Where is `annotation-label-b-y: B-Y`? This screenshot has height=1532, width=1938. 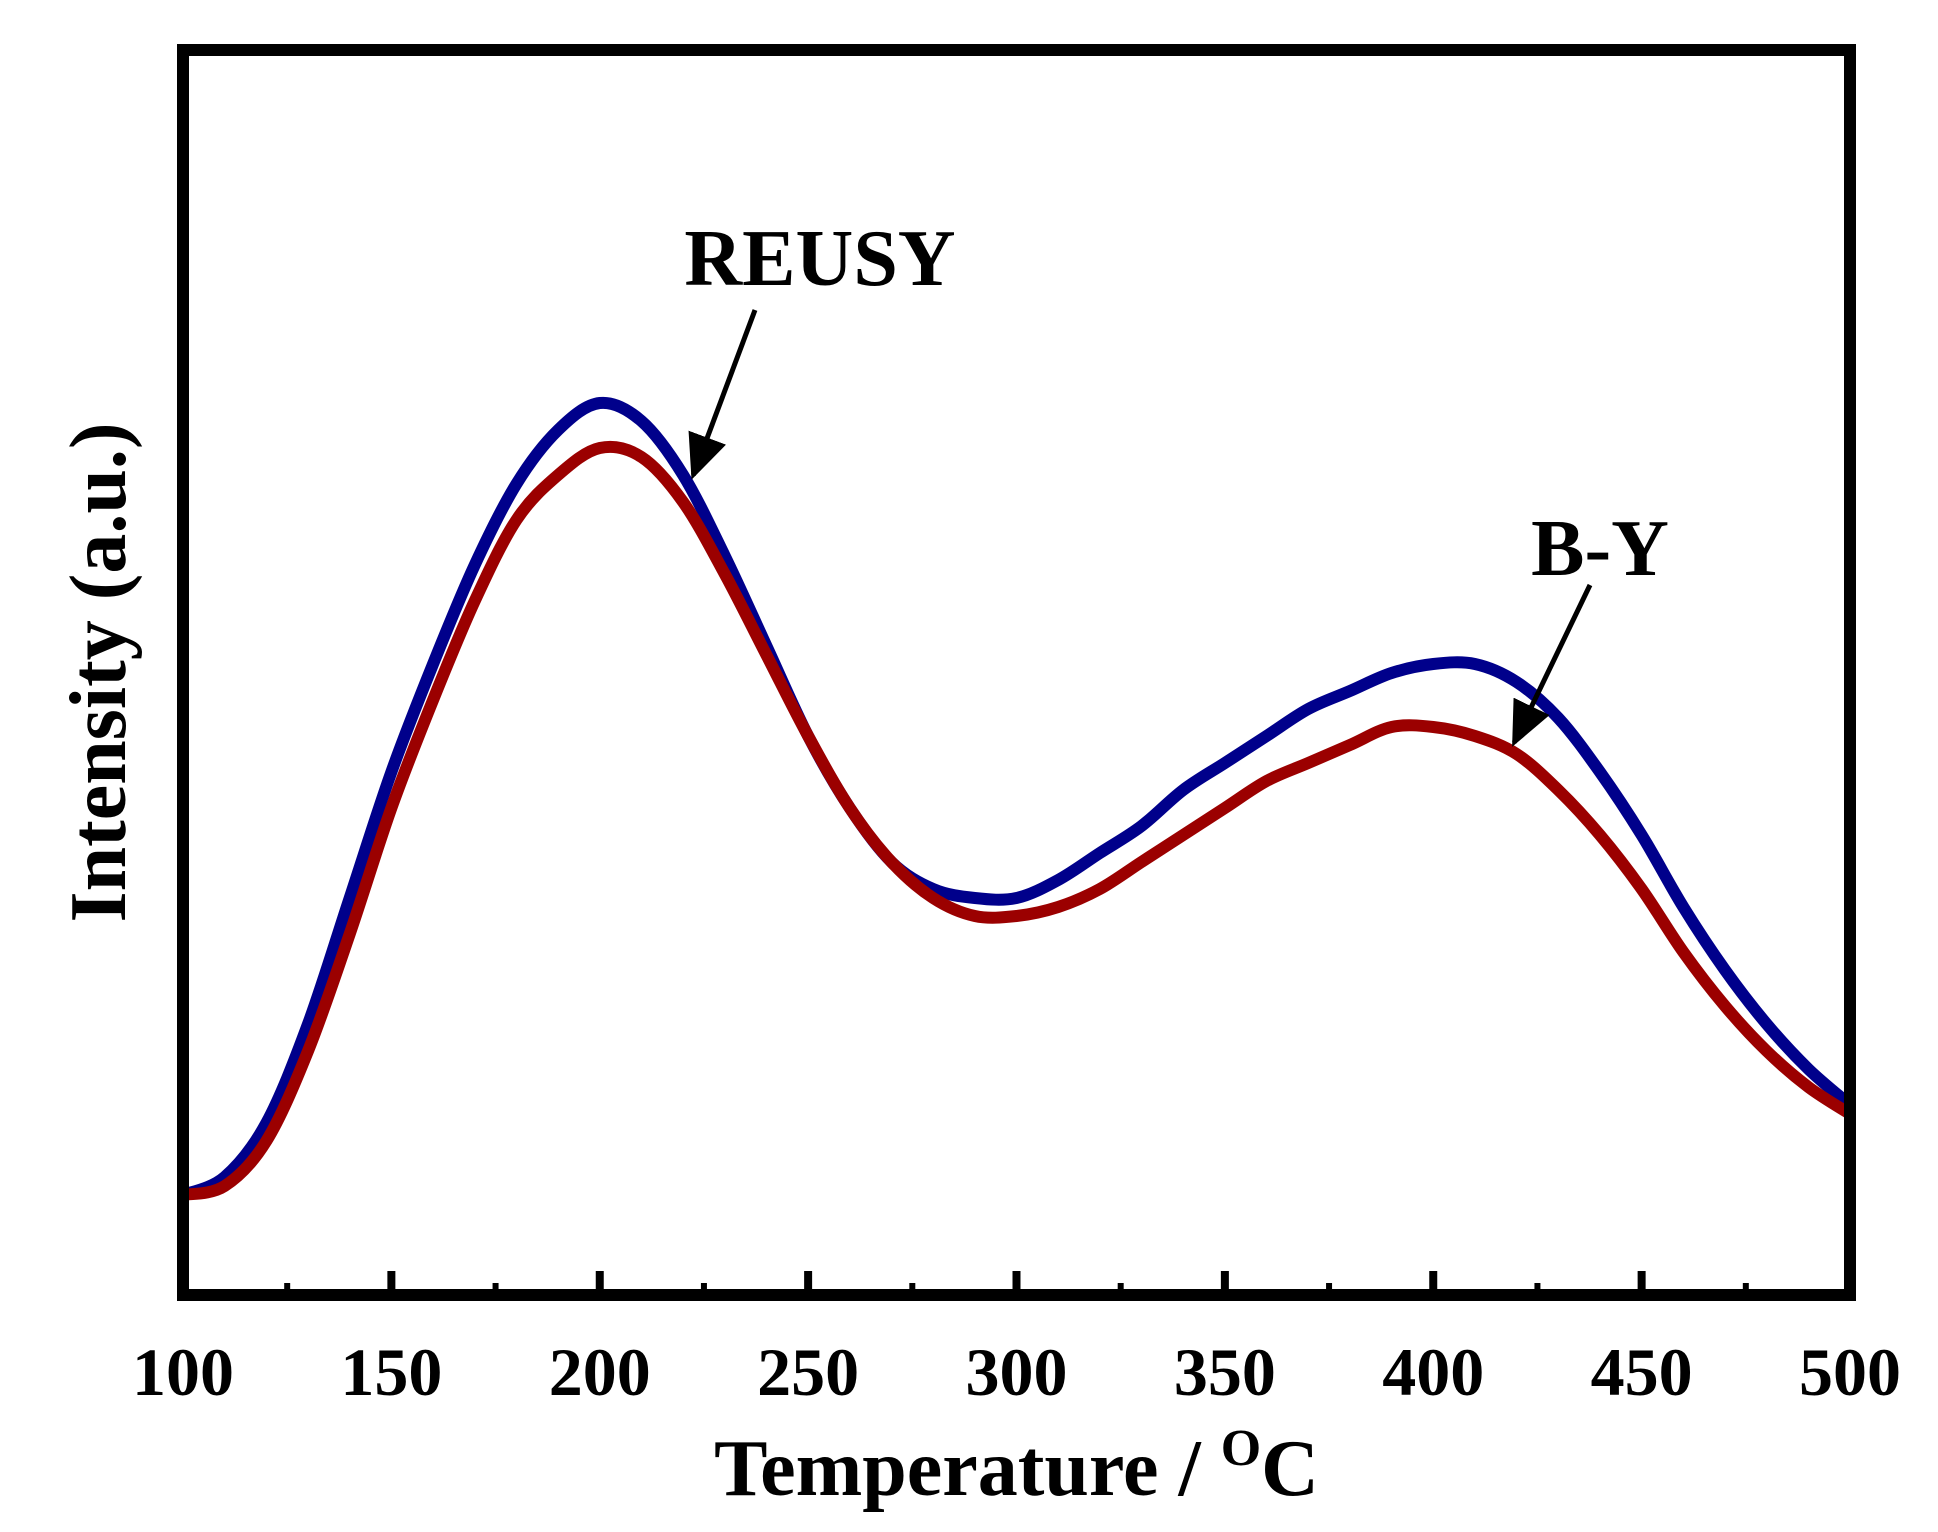 annotation-label-b-y: B-Y is located at coordinates (1600, 549).